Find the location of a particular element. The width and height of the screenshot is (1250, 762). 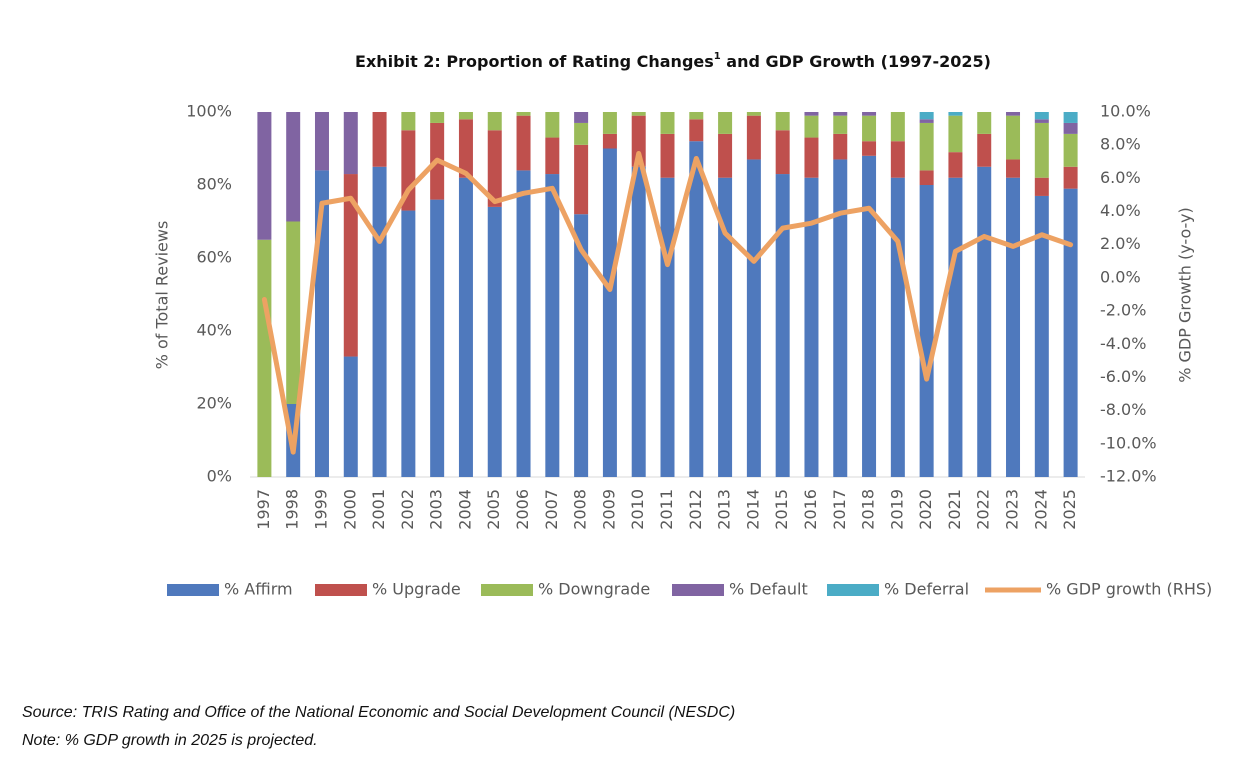

x-tick-label: 2022 is located at coordinates (983, 509).